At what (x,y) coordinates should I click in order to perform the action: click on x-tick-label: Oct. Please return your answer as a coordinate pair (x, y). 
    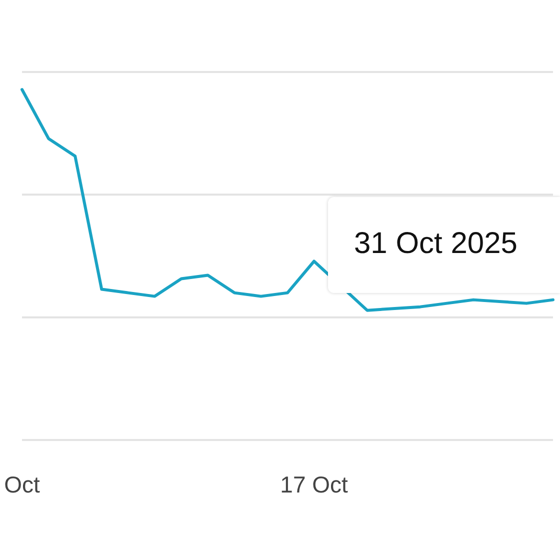
    Looking at the image, I should click on (22, 484).